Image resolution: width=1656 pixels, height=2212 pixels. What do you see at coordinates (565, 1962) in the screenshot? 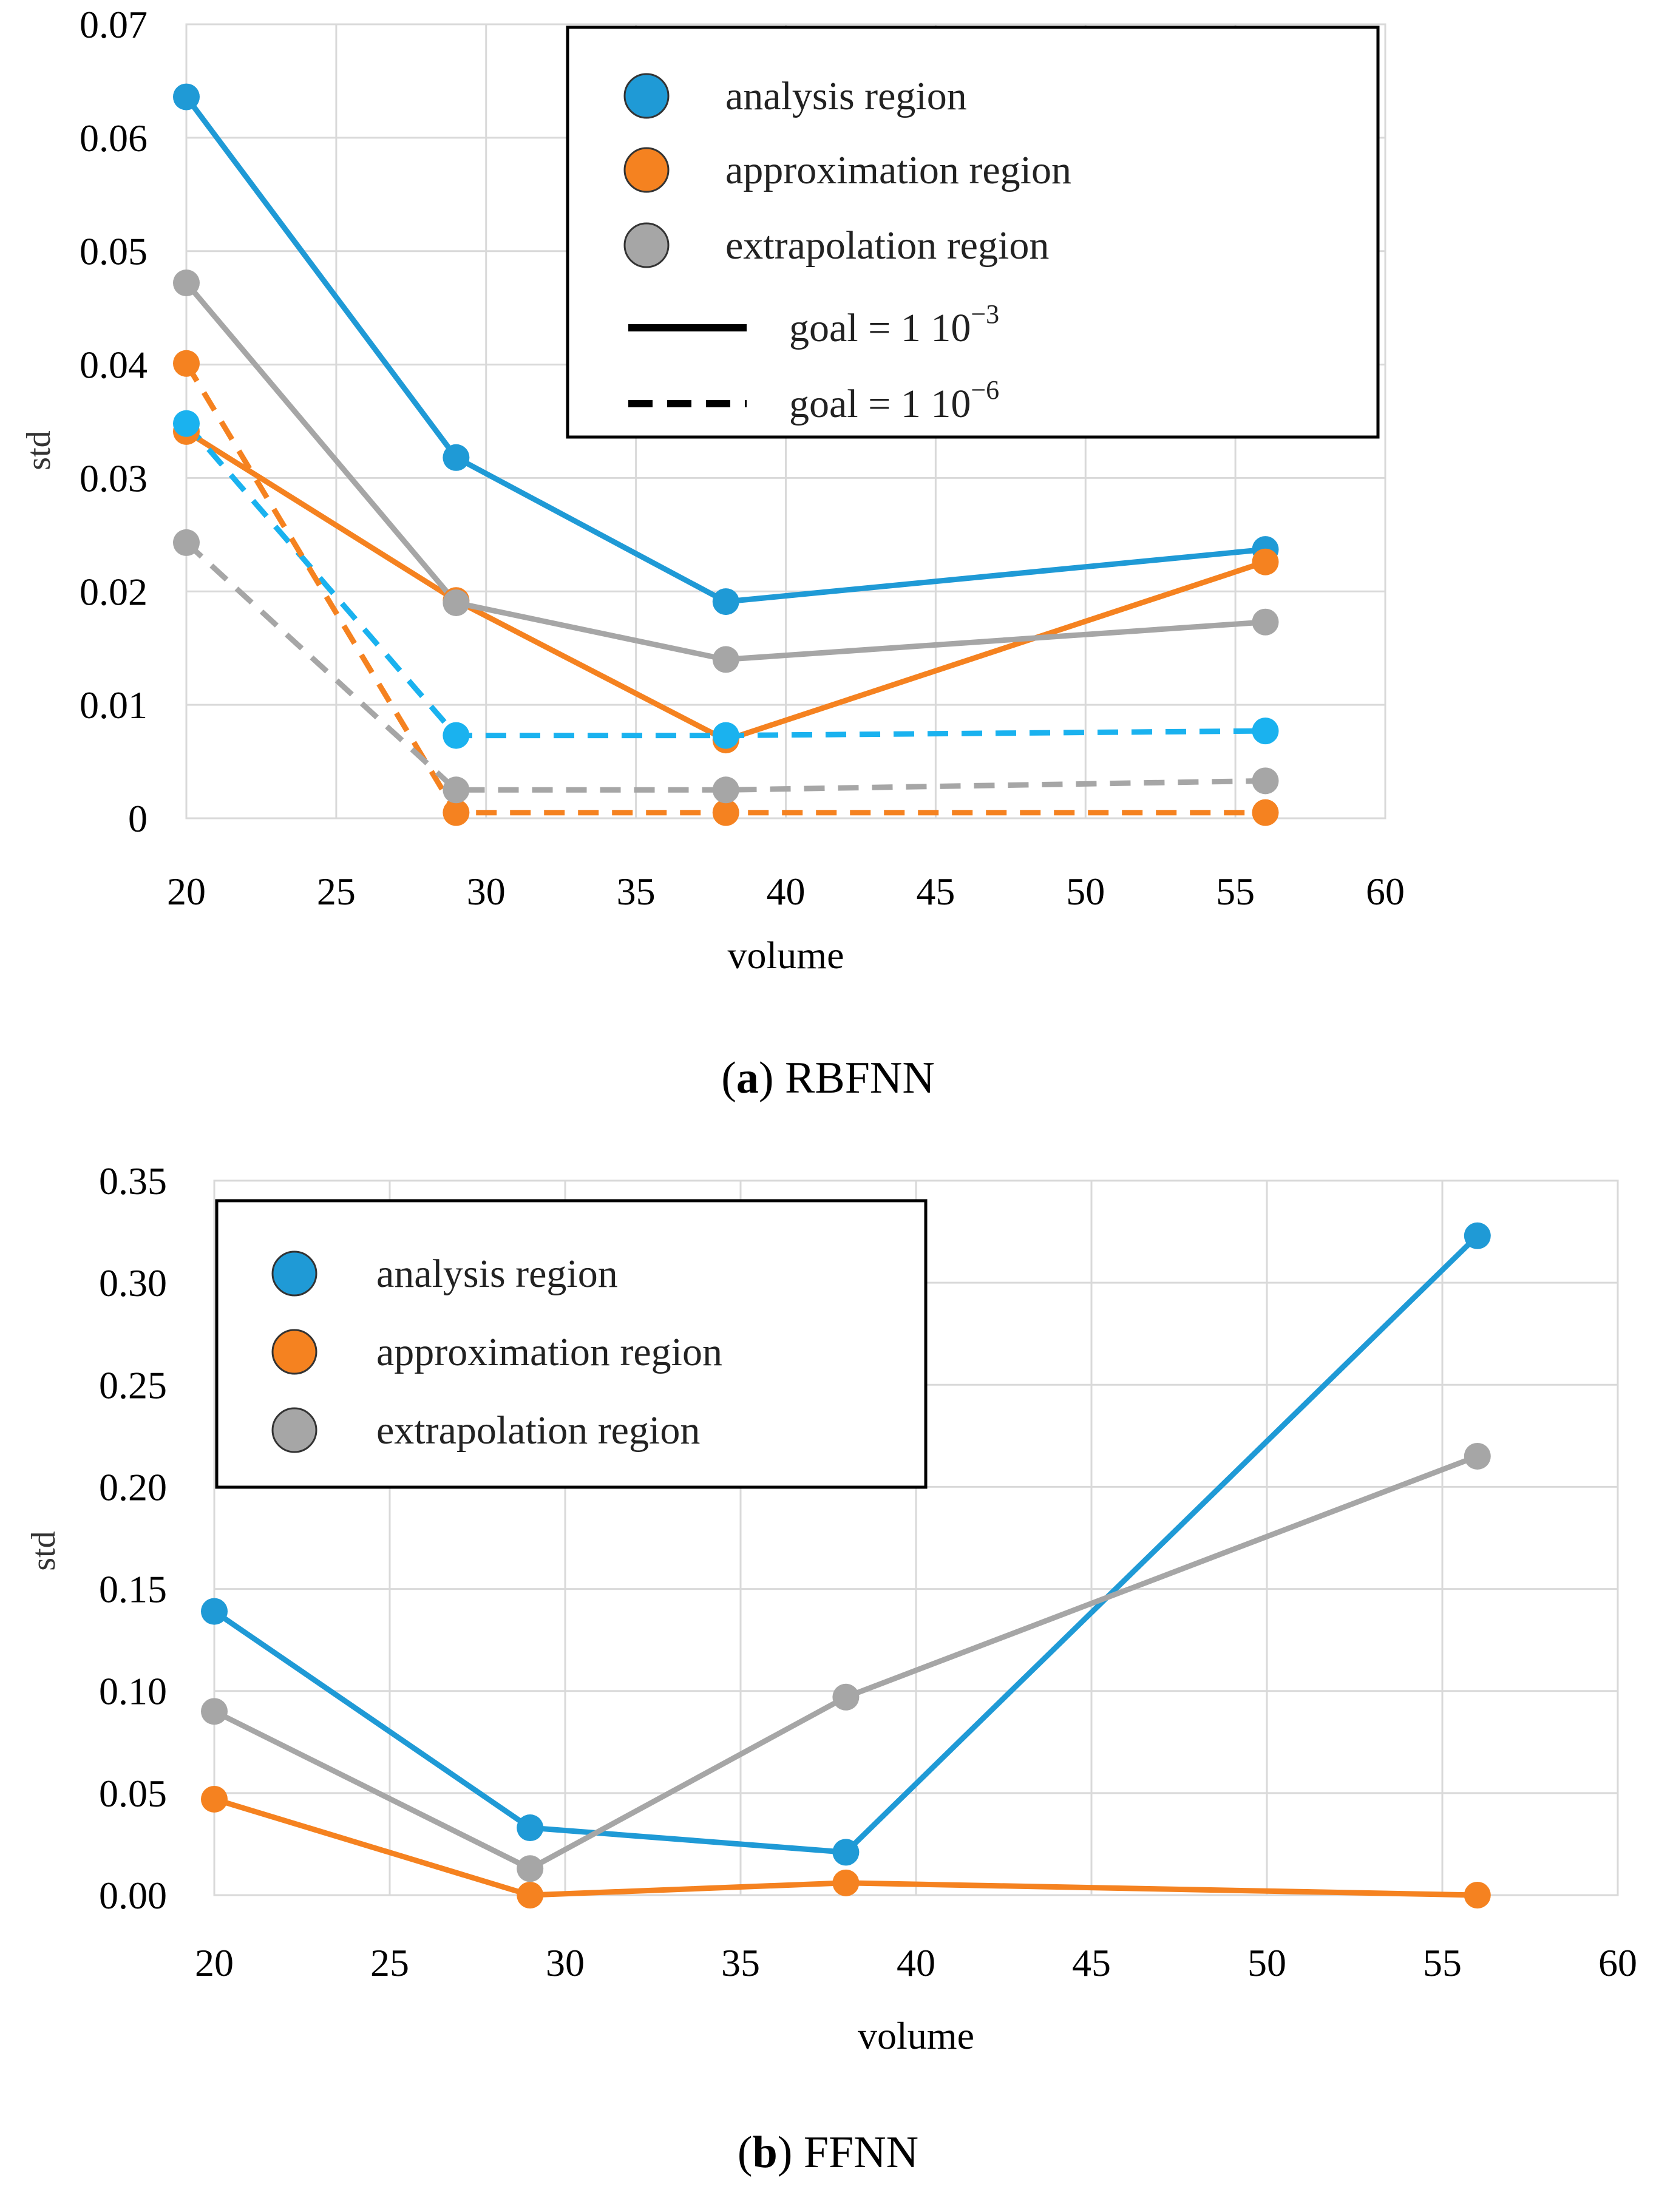
I see `x-tick-label: 30` at bounding box center [565, 1962].